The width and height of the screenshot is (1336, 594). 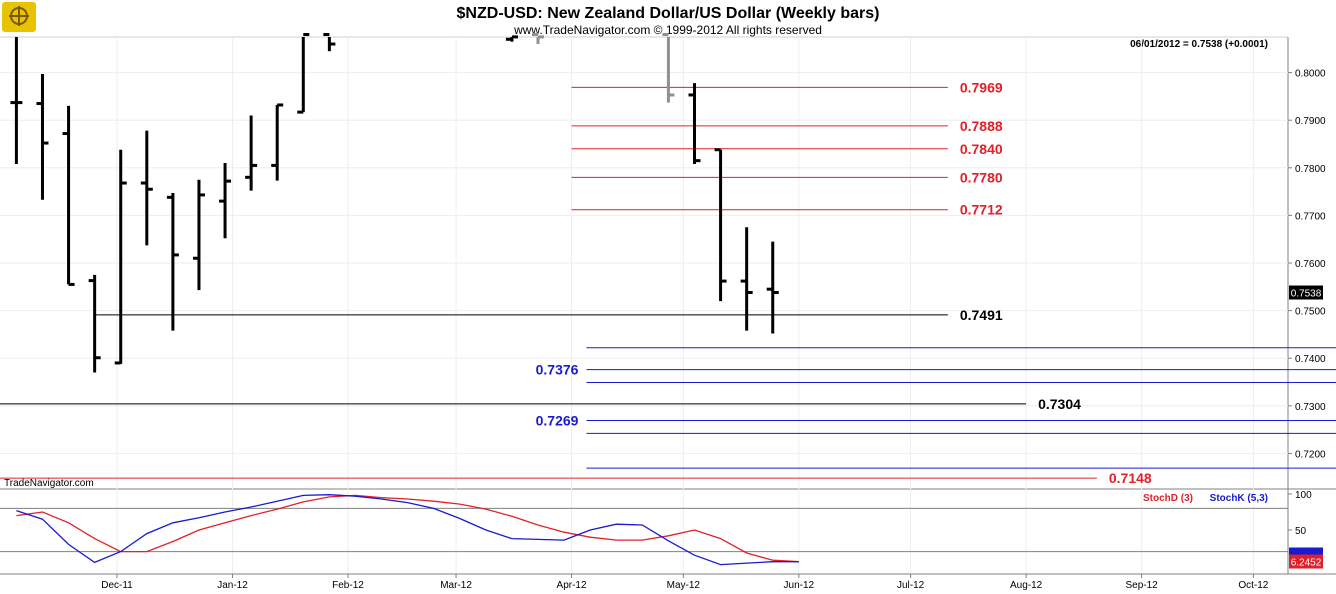 What do you see at coordinates (456, 585) in the screenshot?
I see `date-tick-label: Mar-12` at bounding box center [456, 585].